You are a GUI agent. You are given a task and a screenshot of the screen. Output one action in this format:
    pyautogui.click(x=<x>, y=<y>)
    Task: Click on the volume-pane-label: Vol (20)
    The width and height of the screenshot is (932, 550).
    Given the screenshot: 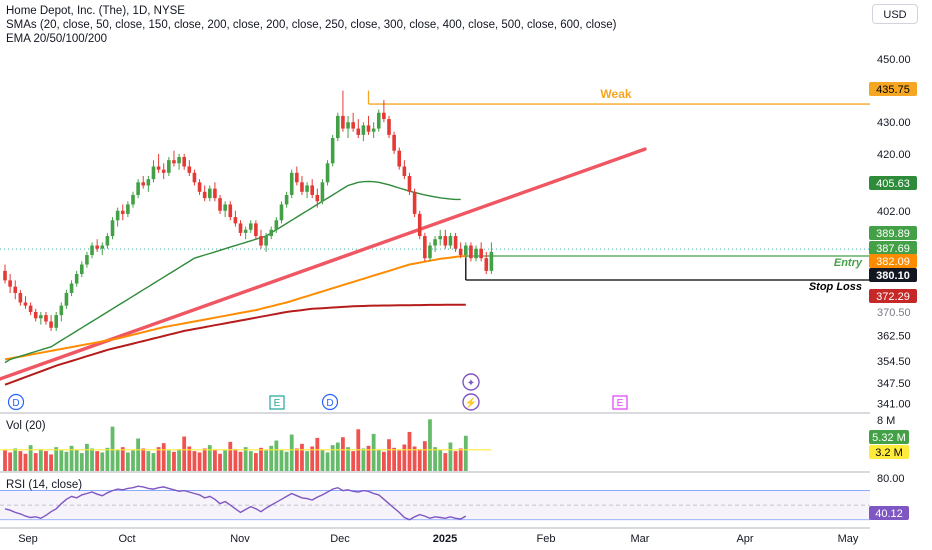 What is the action you would take?
    pyautogui.click(x=26, y=426)
    